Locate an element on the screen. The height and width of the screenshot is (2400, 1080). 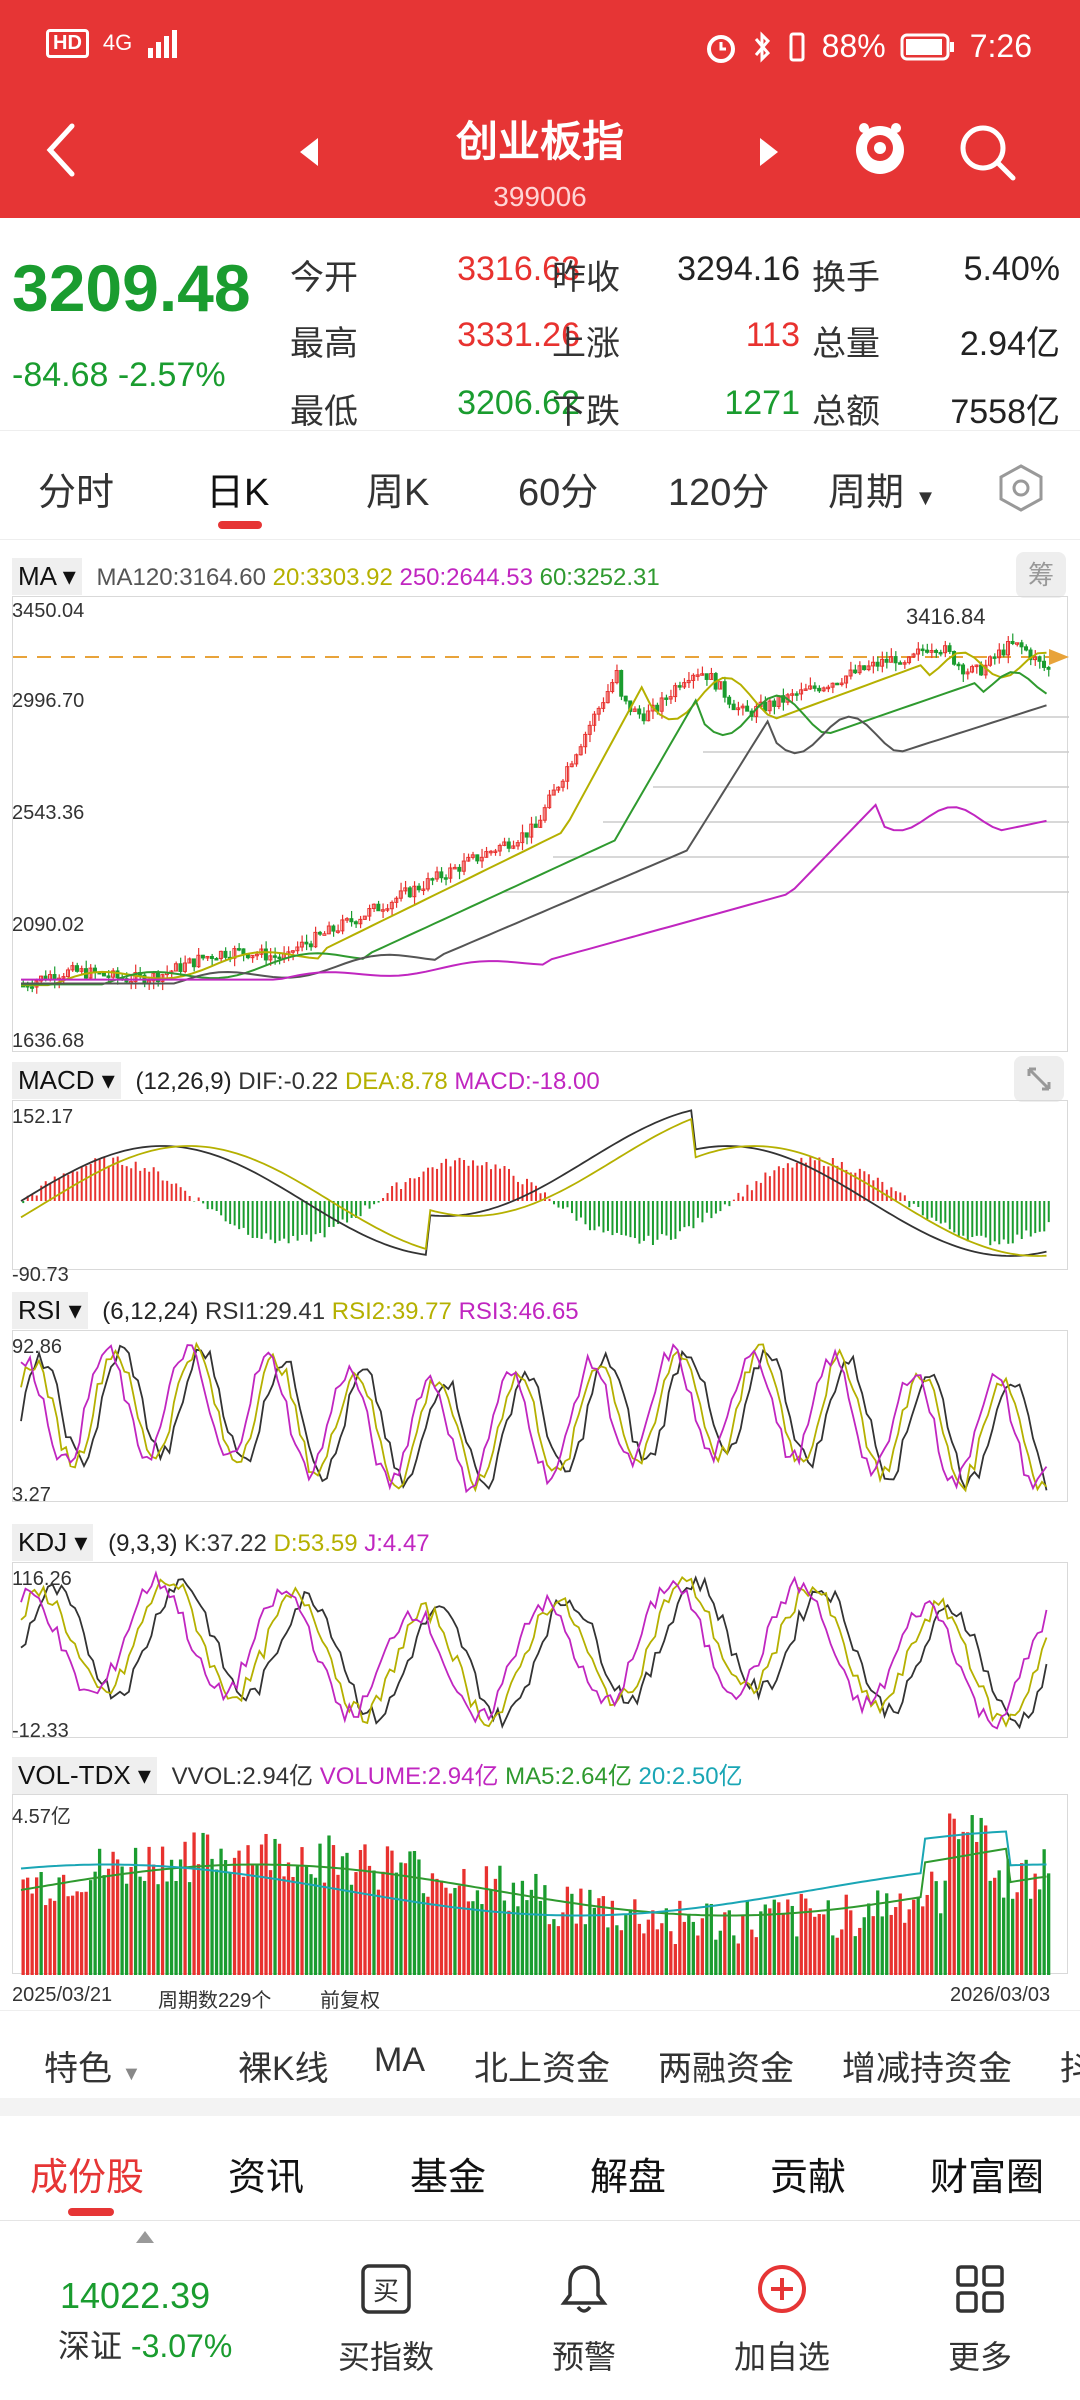
price-plot is located at coordinates (541, 813).